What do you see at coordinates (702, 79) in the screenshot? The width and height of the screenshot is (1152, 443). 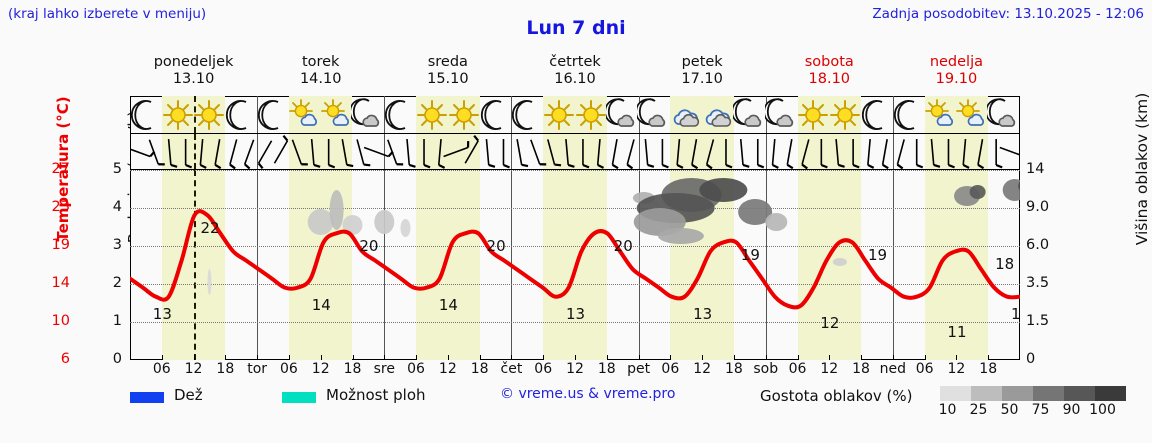 I see `day-date: 17.10` at bounding box center [702, 79].